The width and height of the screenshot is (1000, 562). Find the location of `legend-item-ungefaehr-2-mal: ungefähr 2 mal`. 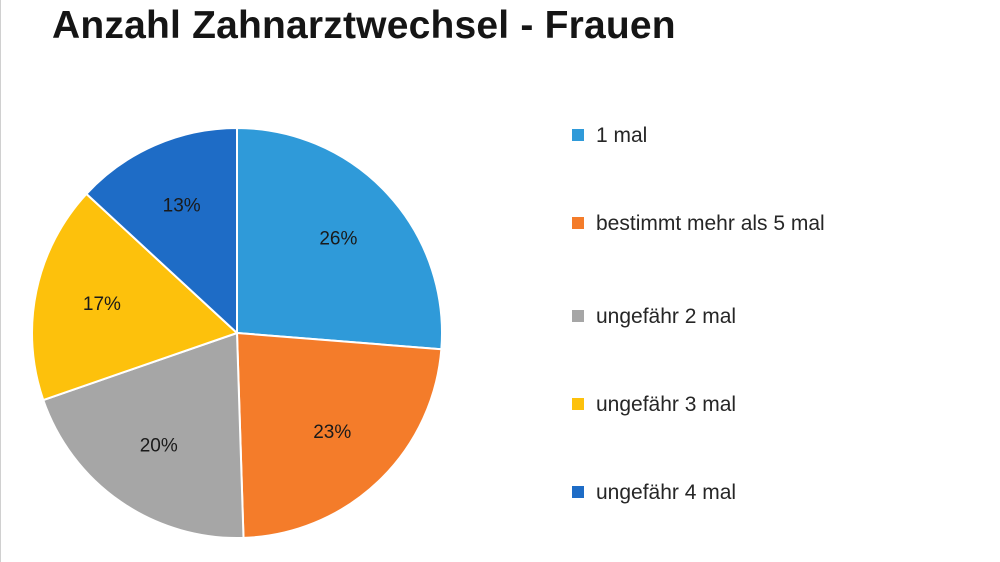

legend-item-ungefaehr-2-mal: ungefähr 2 mal is located at coordinates (715, 317).